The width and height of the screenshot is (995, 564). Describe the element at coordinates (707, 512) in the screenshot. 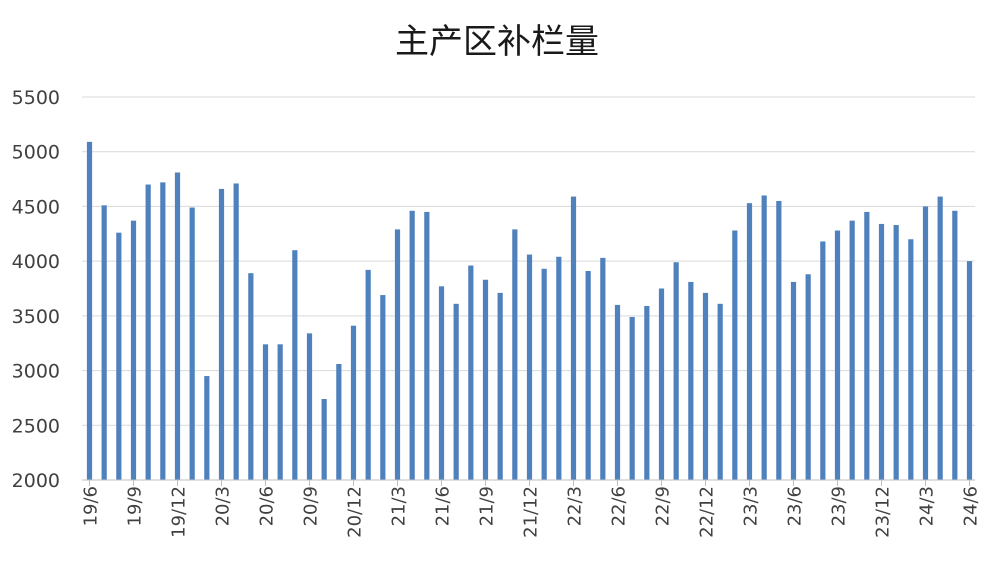

I see `x-tick-label: 22/12` at that location.